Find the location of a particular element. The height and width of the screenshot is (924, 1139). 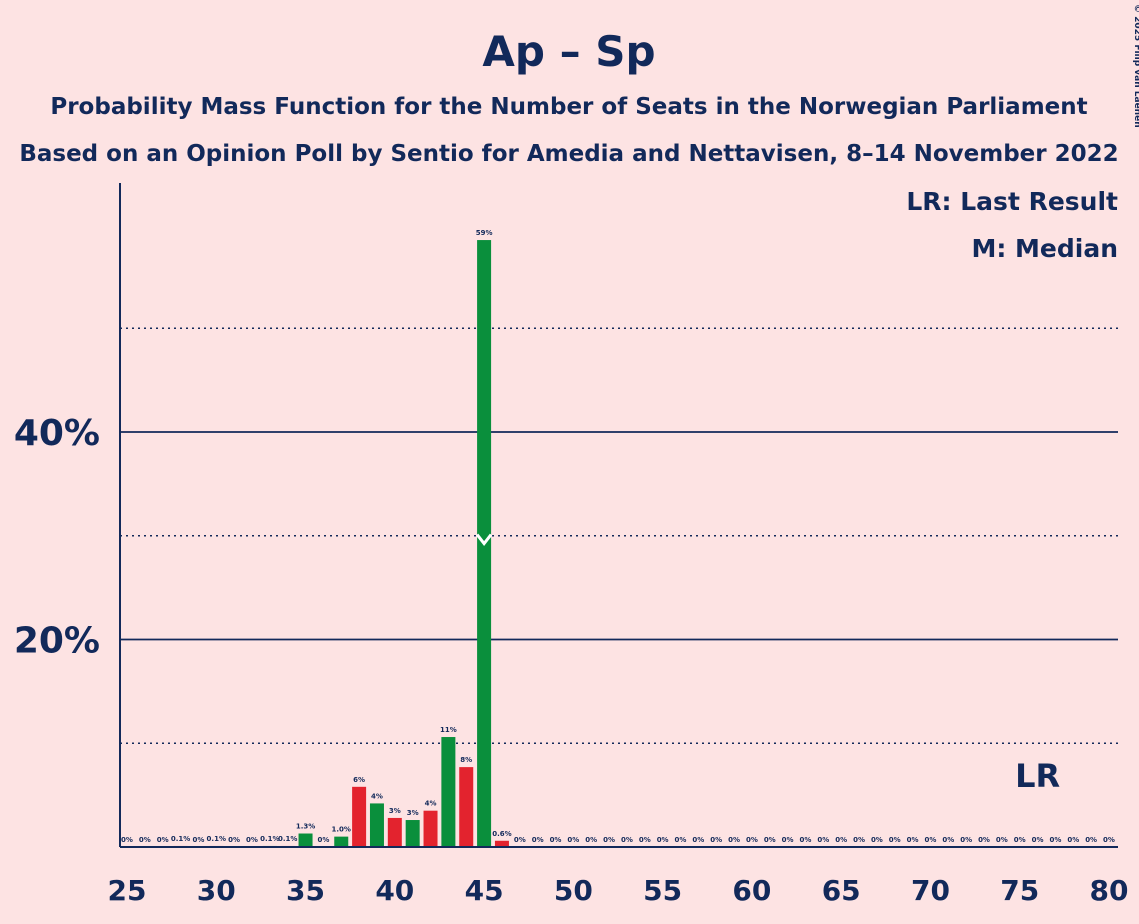

x-tick-label: 75 is located at coordinates (1019, 890).